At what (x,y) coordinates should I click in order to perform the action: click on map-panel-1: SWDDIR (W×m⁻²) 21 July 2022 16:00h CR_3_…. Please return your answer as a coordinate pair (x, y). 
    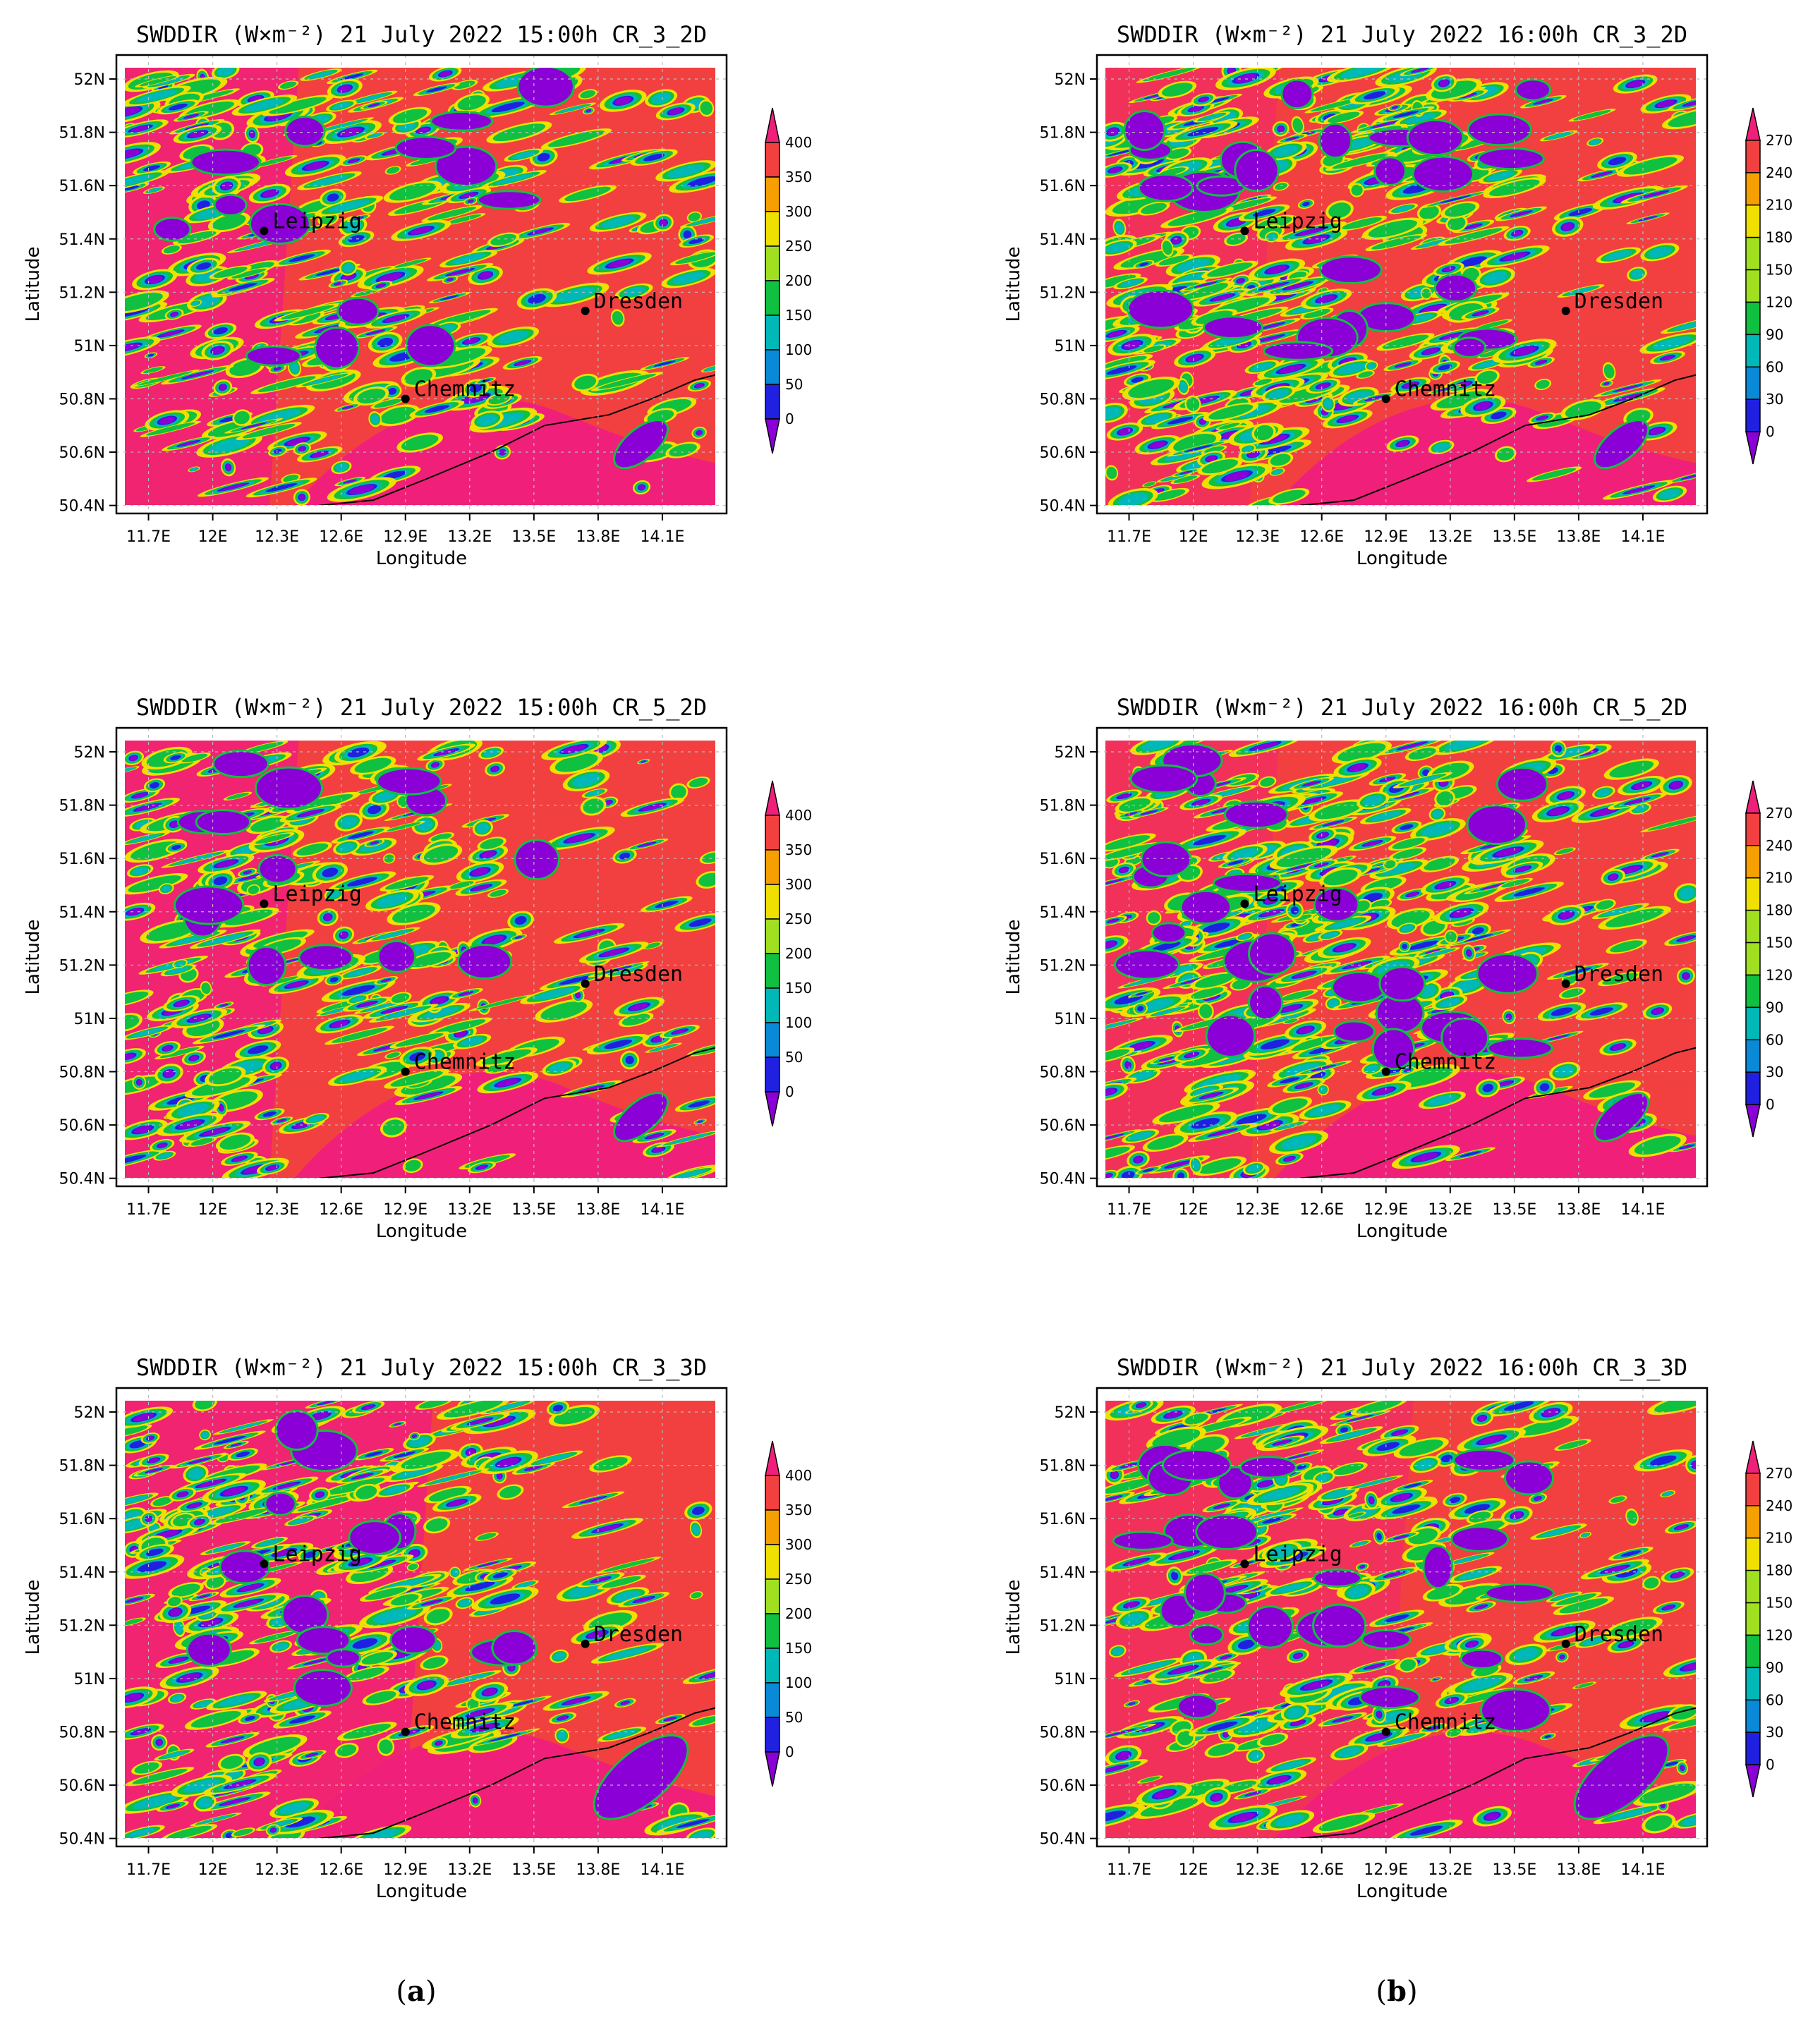
    Looking at the image, I should click on (1398, 295).